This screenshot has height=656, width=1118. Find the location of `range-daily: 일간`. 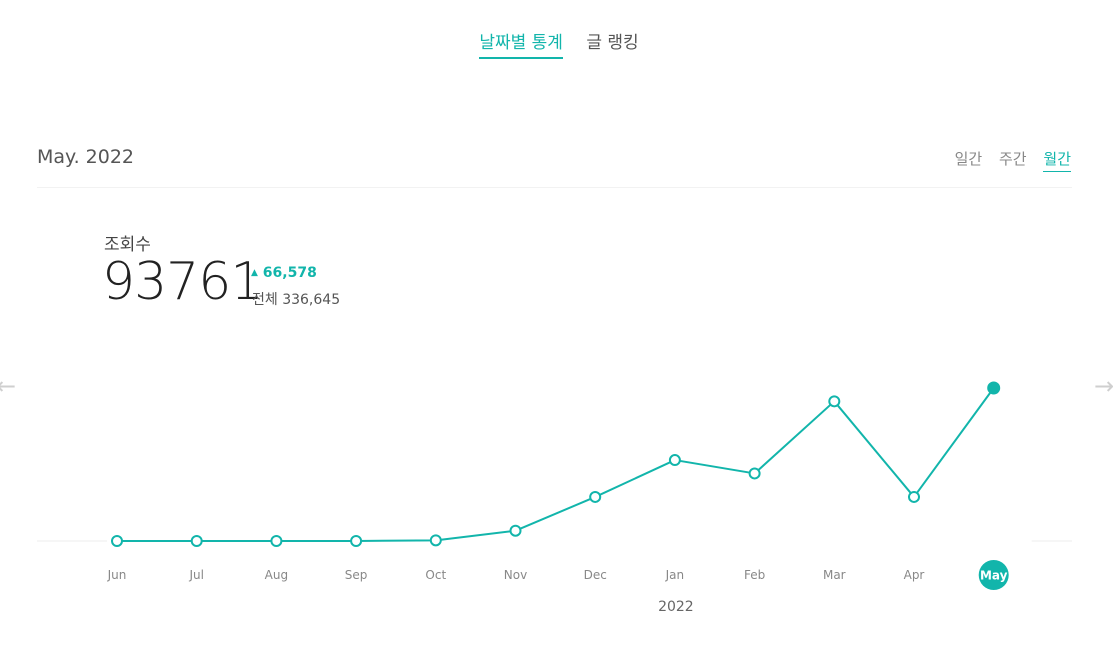

range-daily: 일간 is located at coordinates (968, 159).